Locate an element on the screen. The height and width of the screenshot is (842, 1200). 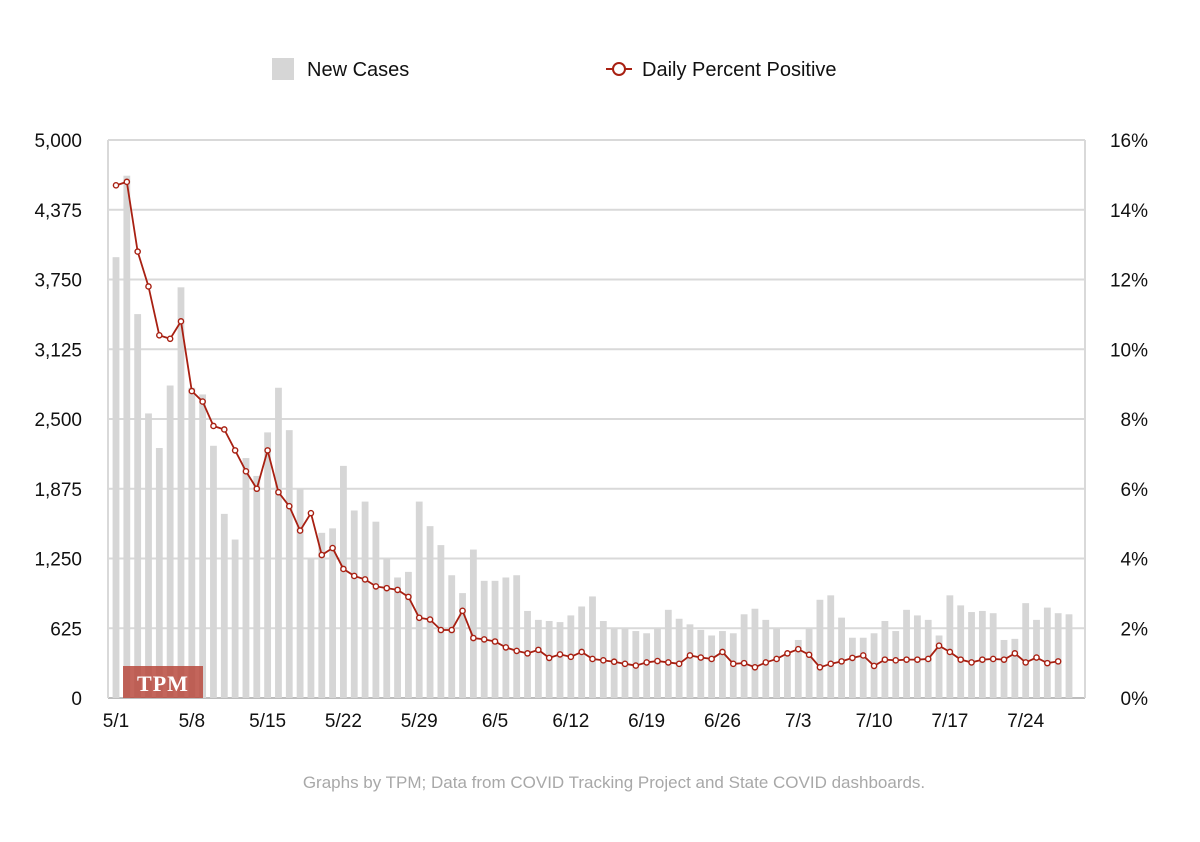
left-tick-label: 2,500 is located at coordinates (58, 420).